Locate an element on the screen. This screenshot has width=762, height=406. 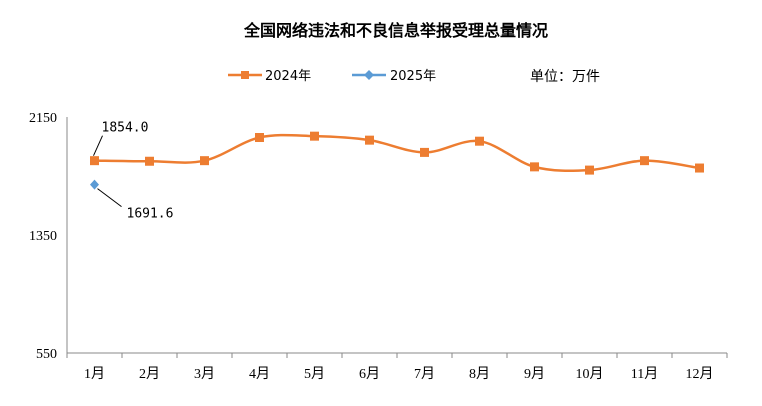
chart-title: 全国网络违法和不良信息举报受理总量情况 is located at coordinates (395, 30).